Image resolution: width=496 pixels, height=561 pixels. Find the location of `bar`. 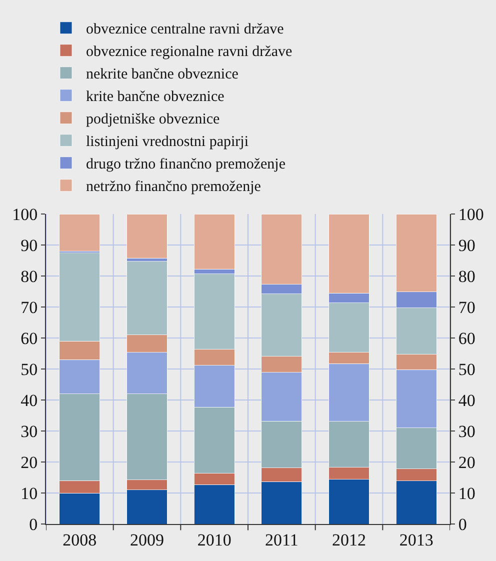

bar is located at coordinates (147, 236).